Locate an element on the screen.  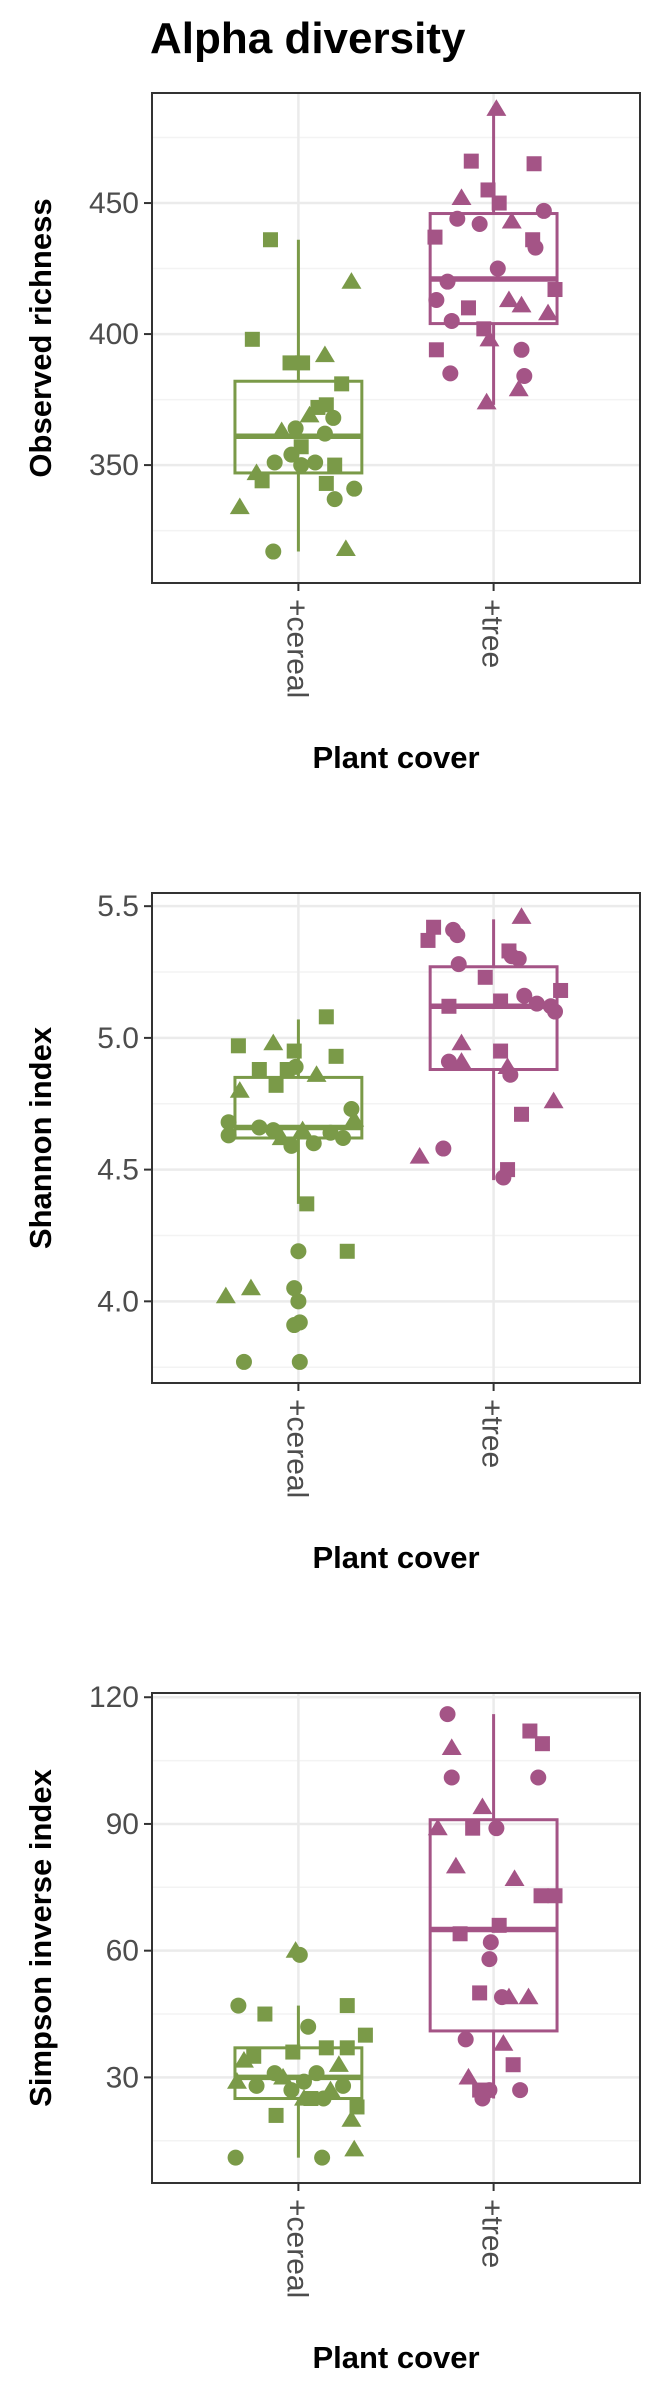
data-points is located at coordinates (395, 1936).